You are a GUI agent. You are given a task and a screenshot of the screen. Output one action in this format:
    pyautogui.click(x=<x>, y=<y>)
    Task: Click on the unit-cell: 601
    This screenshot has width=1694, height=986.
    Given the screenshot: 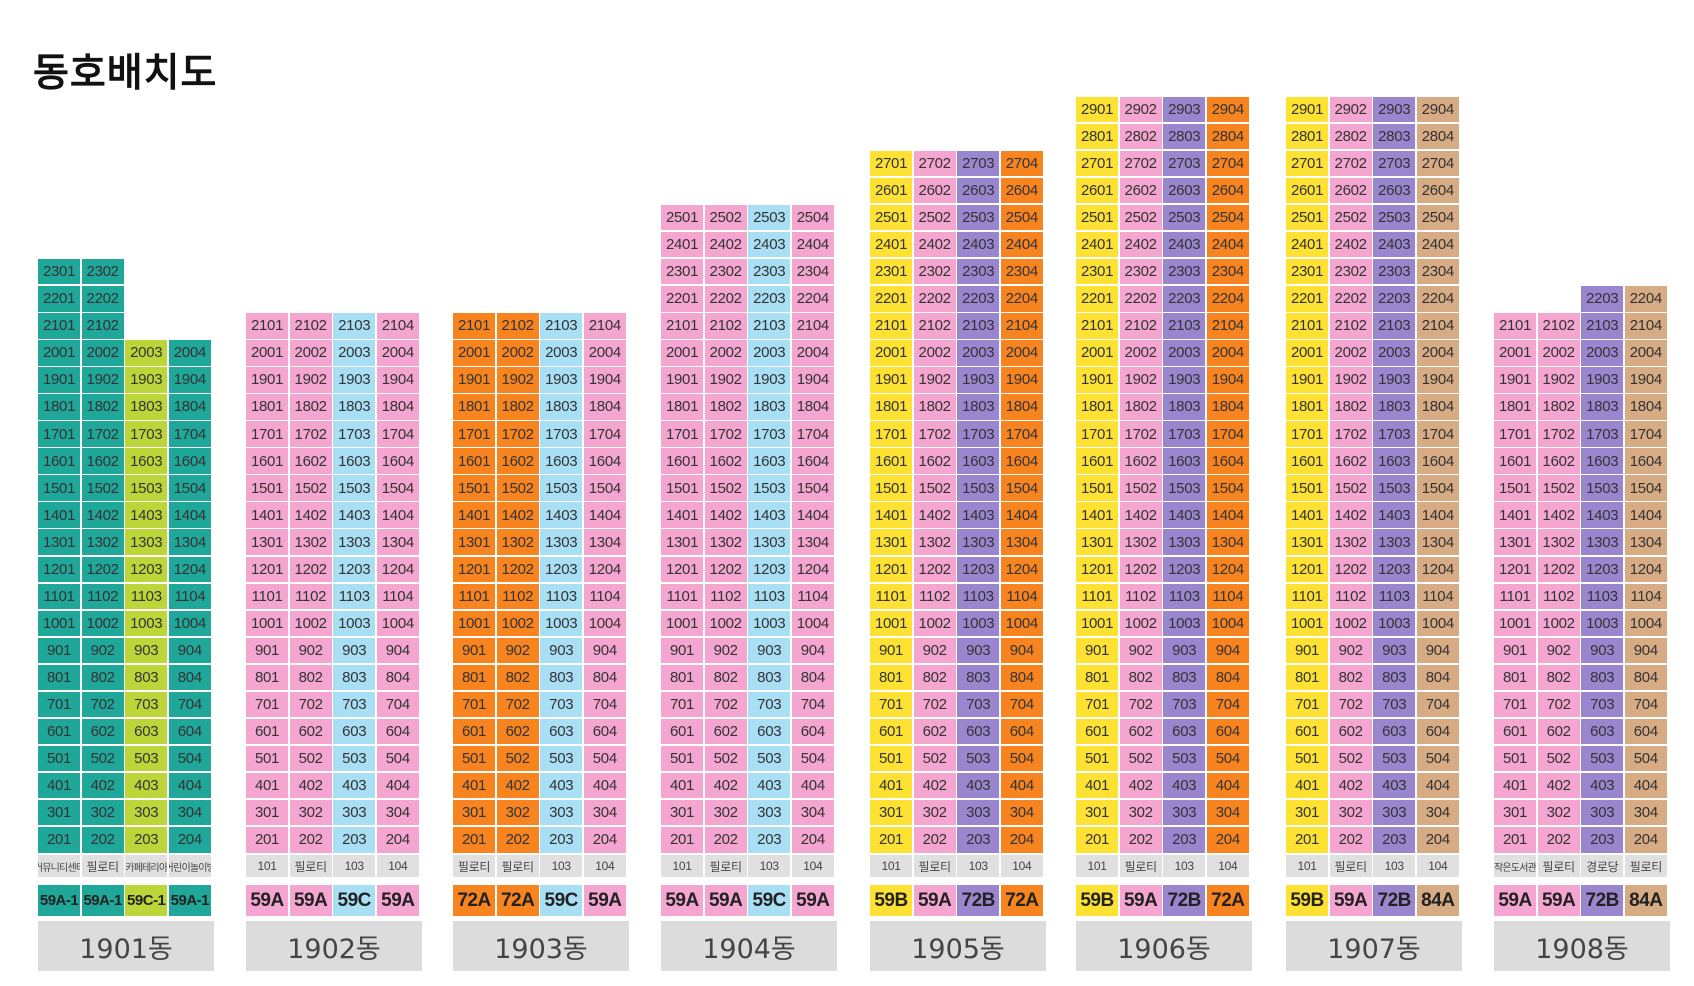 What is the action you would take?
    pyautogui.click(x=682, y=731)
    